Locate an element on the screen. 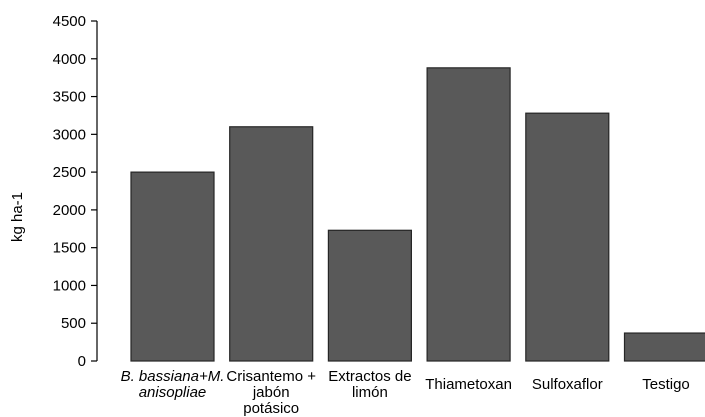 This screenshot has width=705, height=417. y-tick-label: 4000 is located at coordinates (69, 59).